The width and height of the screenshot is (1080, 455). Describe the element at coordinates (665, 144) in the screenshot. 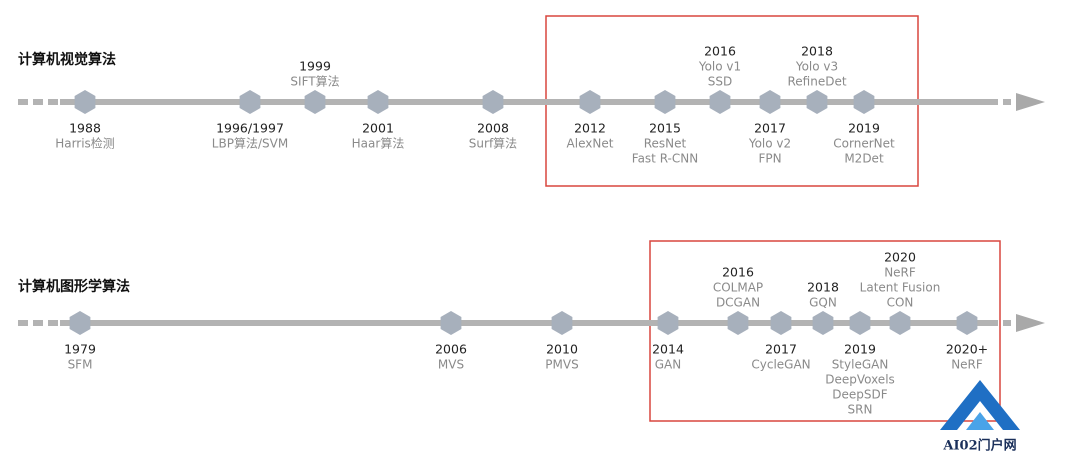

I see `event-label: ResNet` at that location.